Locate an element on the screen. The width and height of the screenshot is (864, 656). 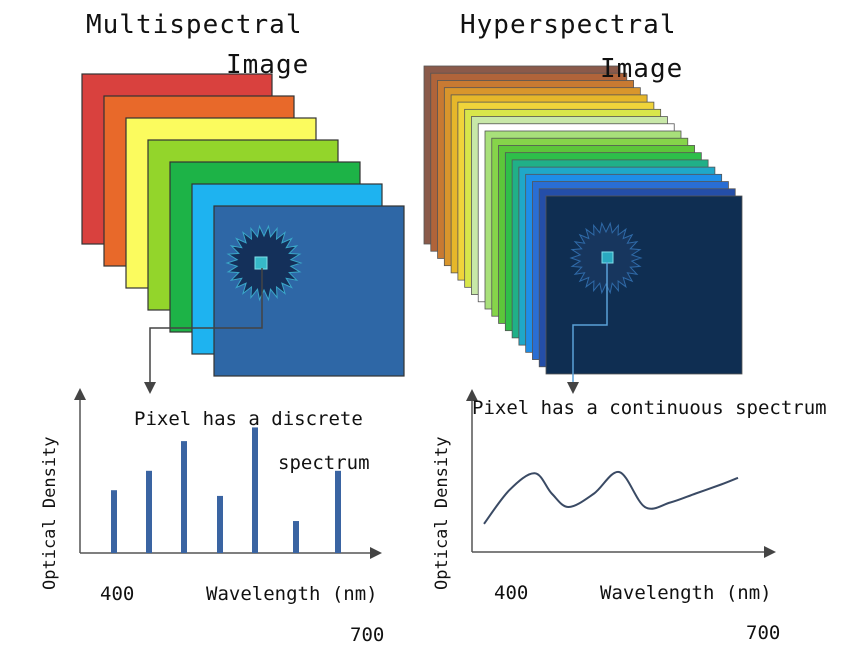
right-pixel-leader-line is located at coordinates (587, 328).